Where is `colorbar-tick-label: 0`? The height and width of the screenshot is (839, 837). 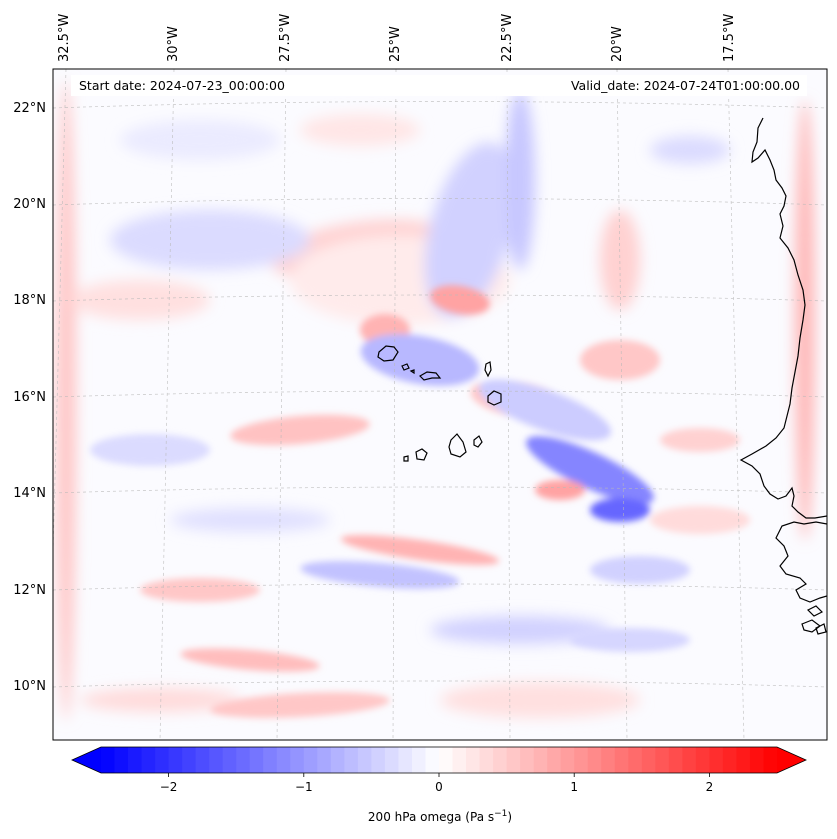 colorbar-tick-label: 0 is located at coordinates (439, 787).